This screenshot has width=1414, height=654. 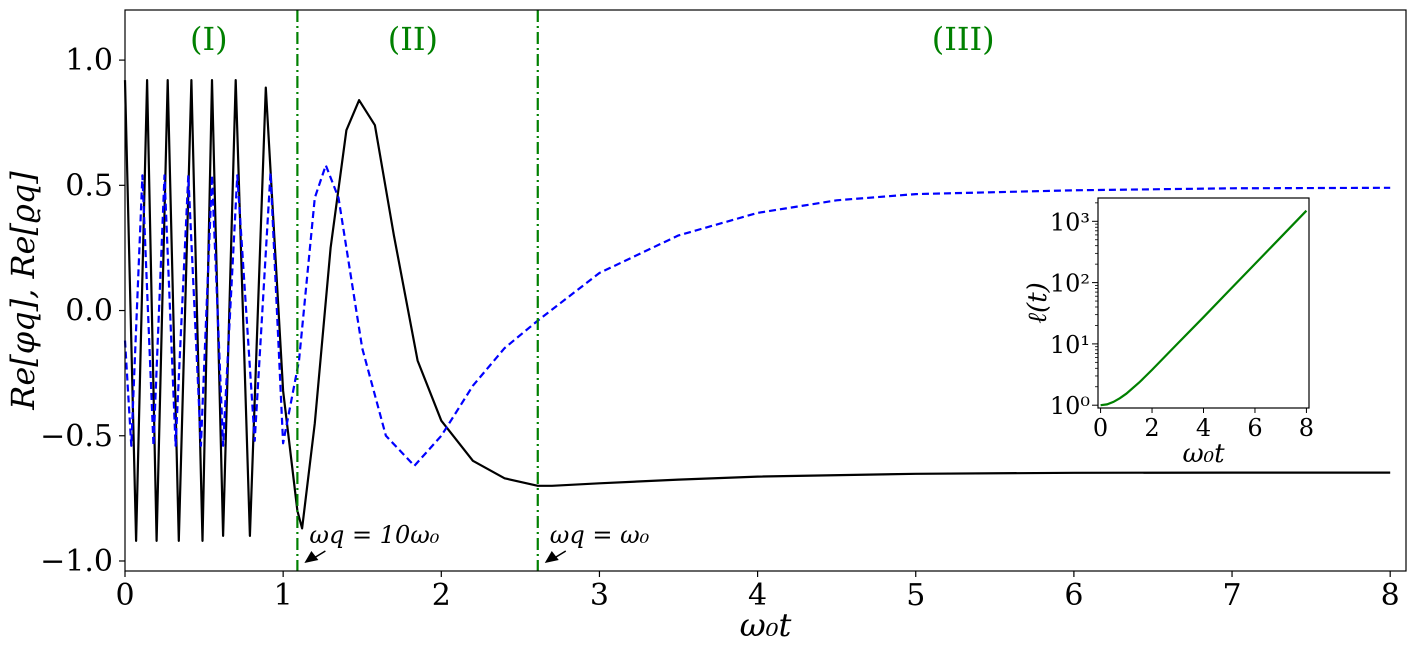 What do you see at coordinates (283, 595) in the screenshot?
I see `x-tick-label: 1` at bounding box center [283, 595].